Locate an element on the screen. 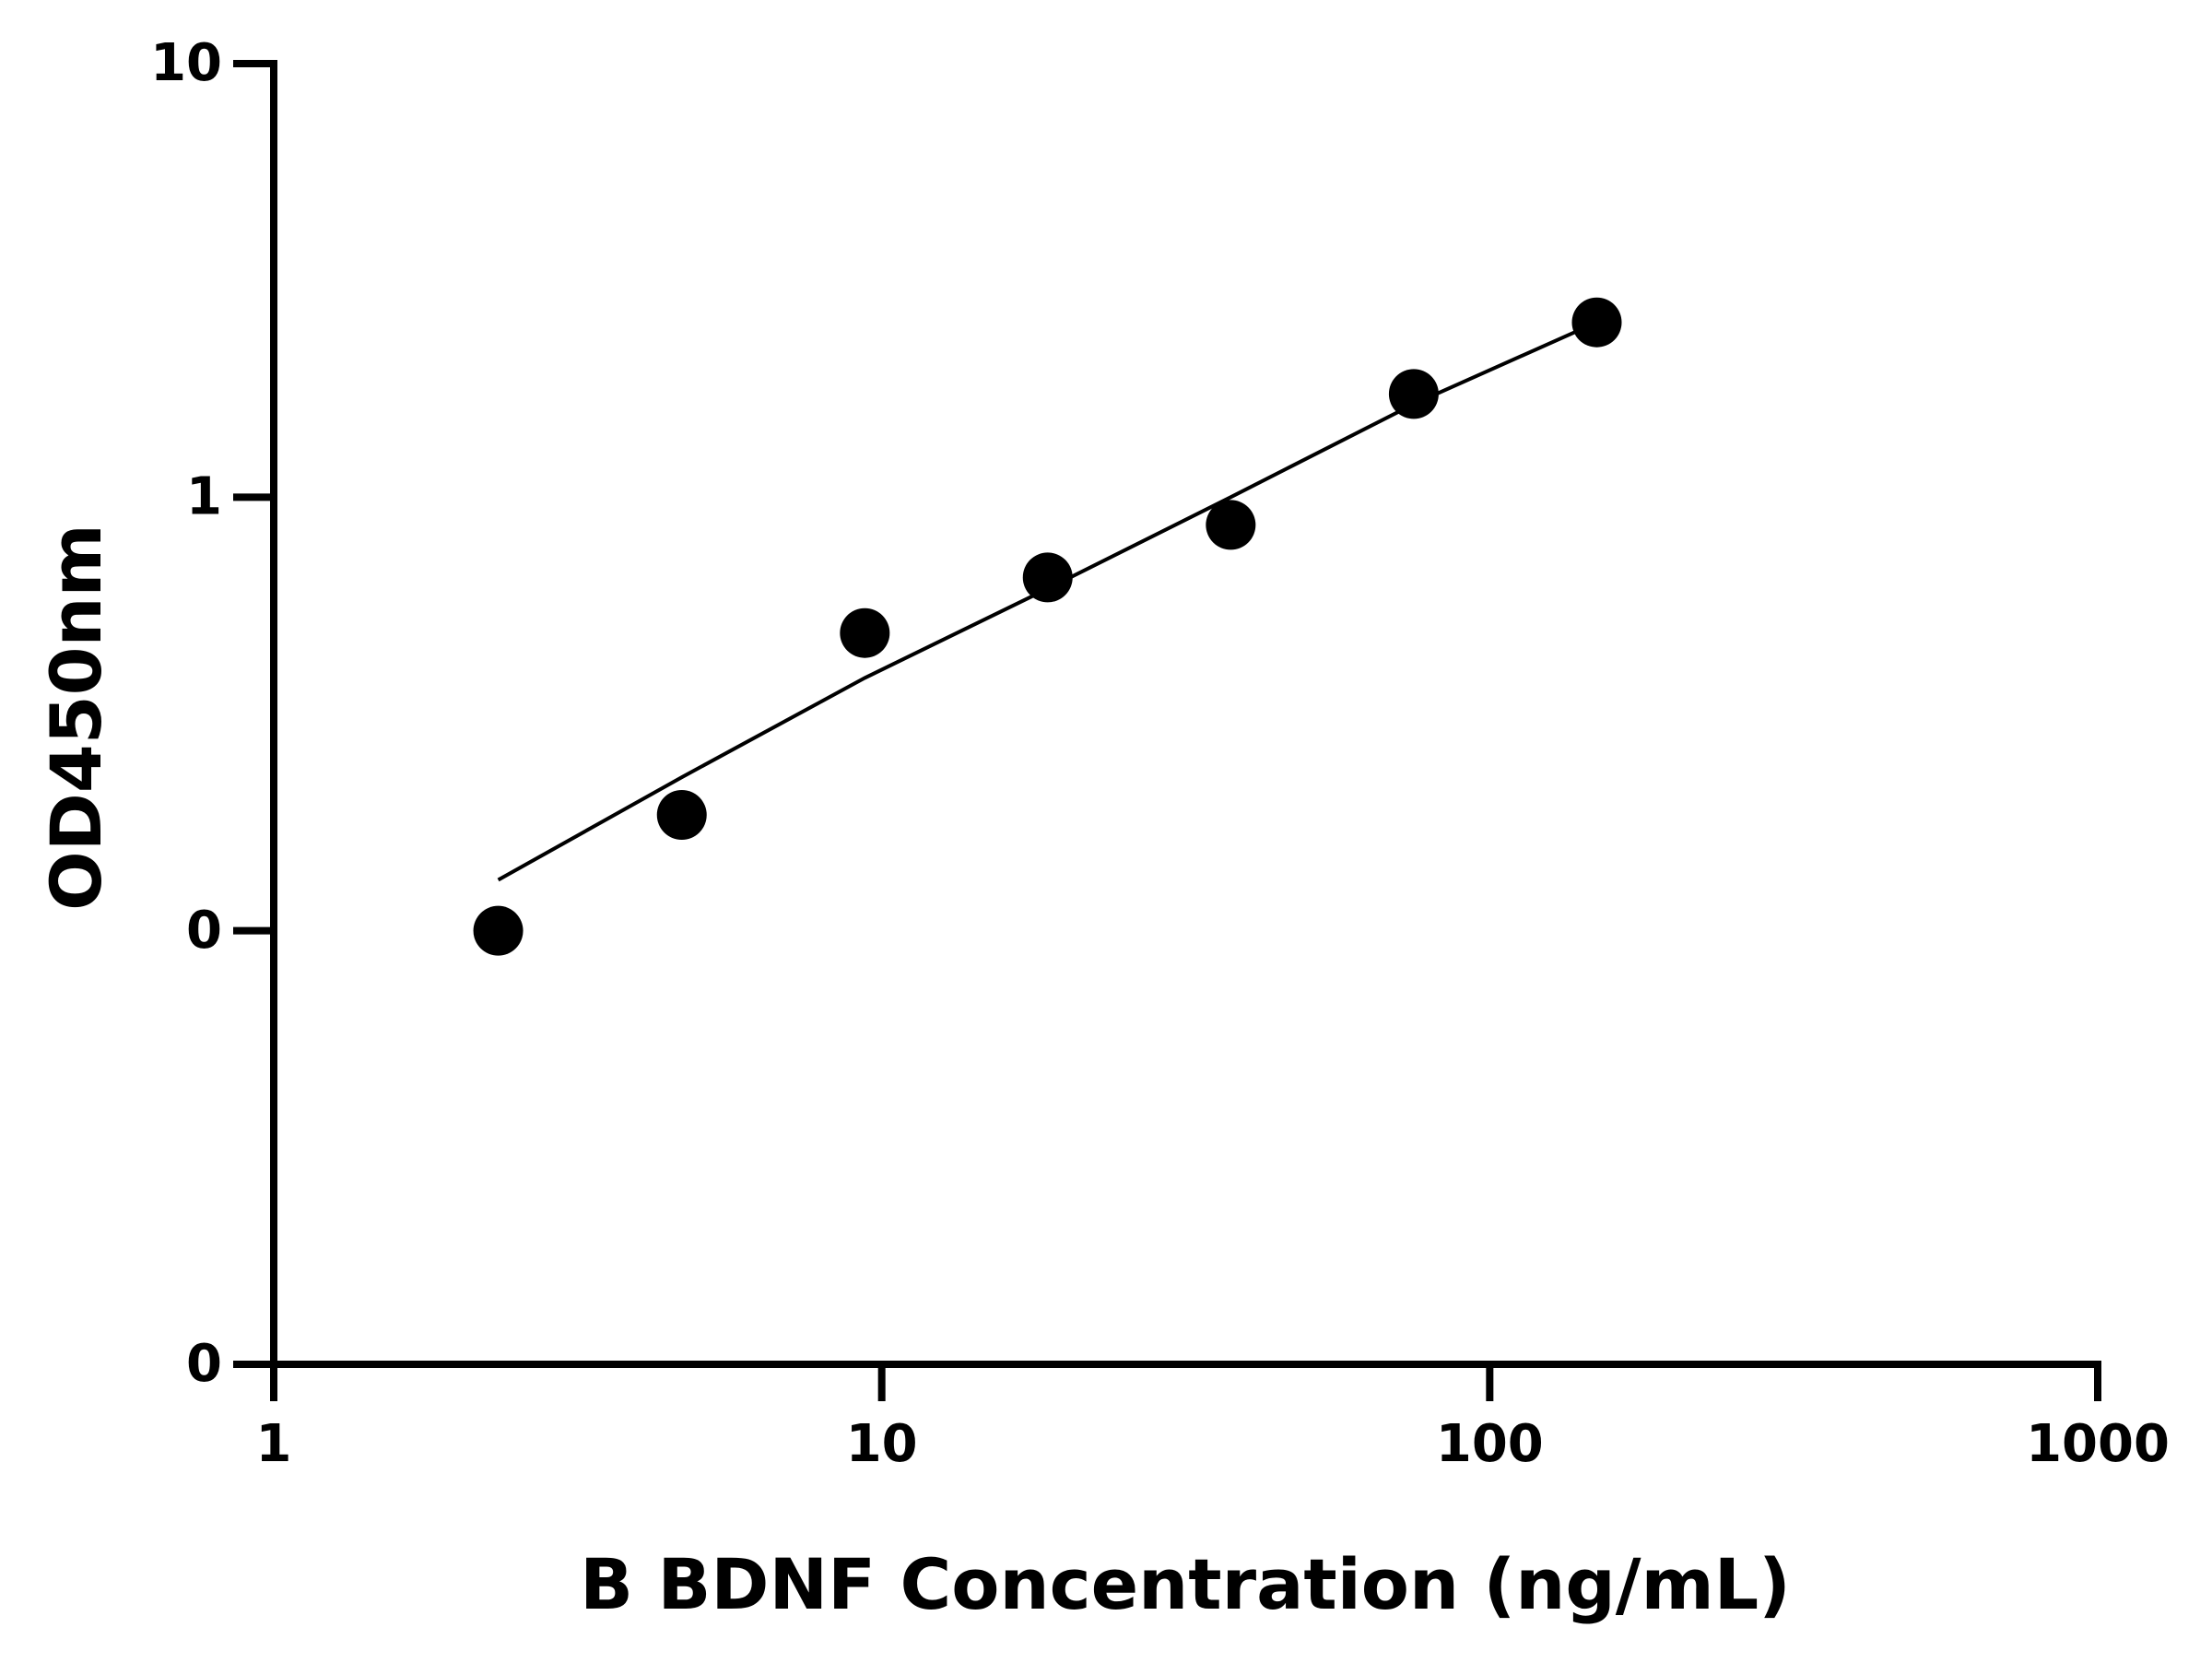 The image size is (2212, 1663). x-tick-label: 100 is located at coordinates (1490, 1444).